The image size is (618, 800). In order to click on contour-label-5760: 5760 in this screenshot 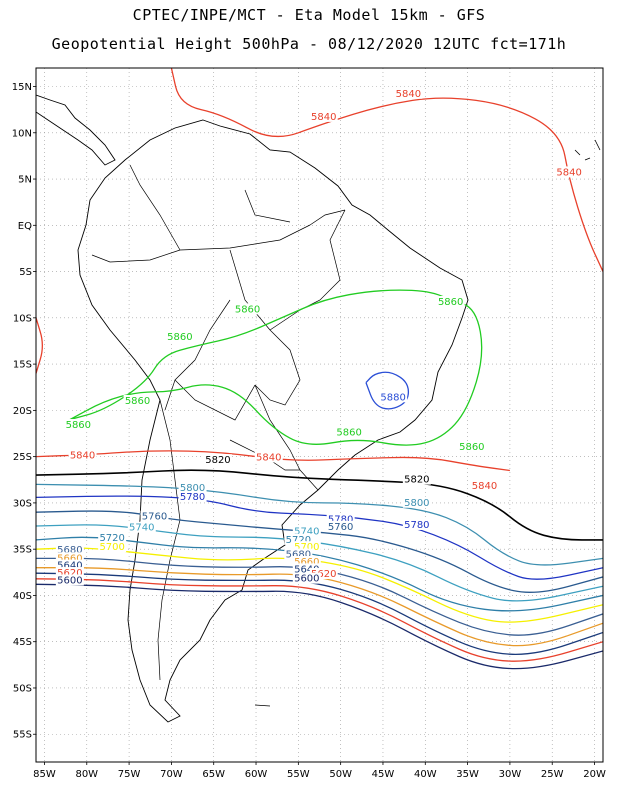, I will do `click(154, 517)`.